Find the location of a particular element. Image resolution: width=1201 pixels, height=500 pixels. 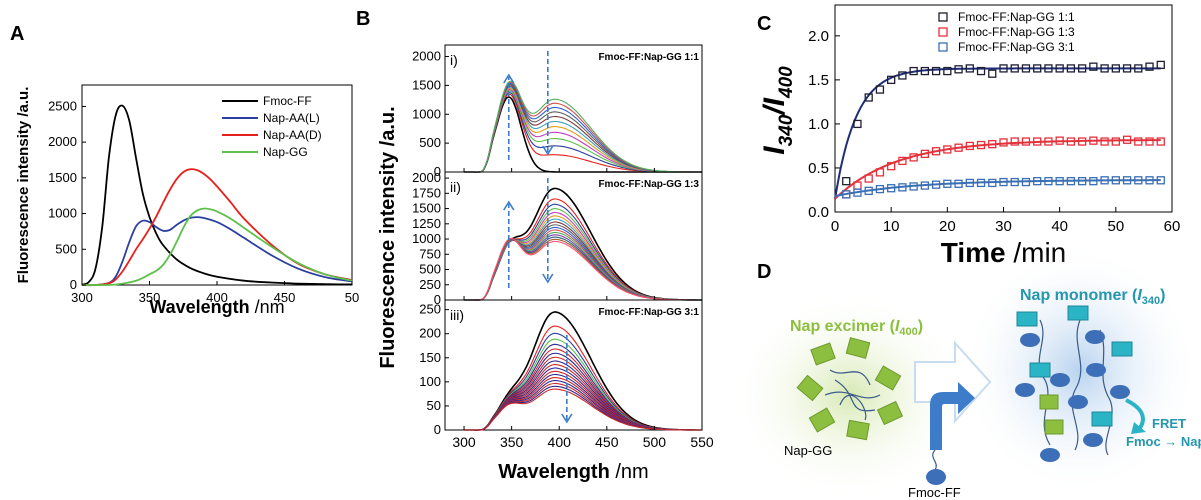

series-line-nap-gg is located at coordinates (217, 246).